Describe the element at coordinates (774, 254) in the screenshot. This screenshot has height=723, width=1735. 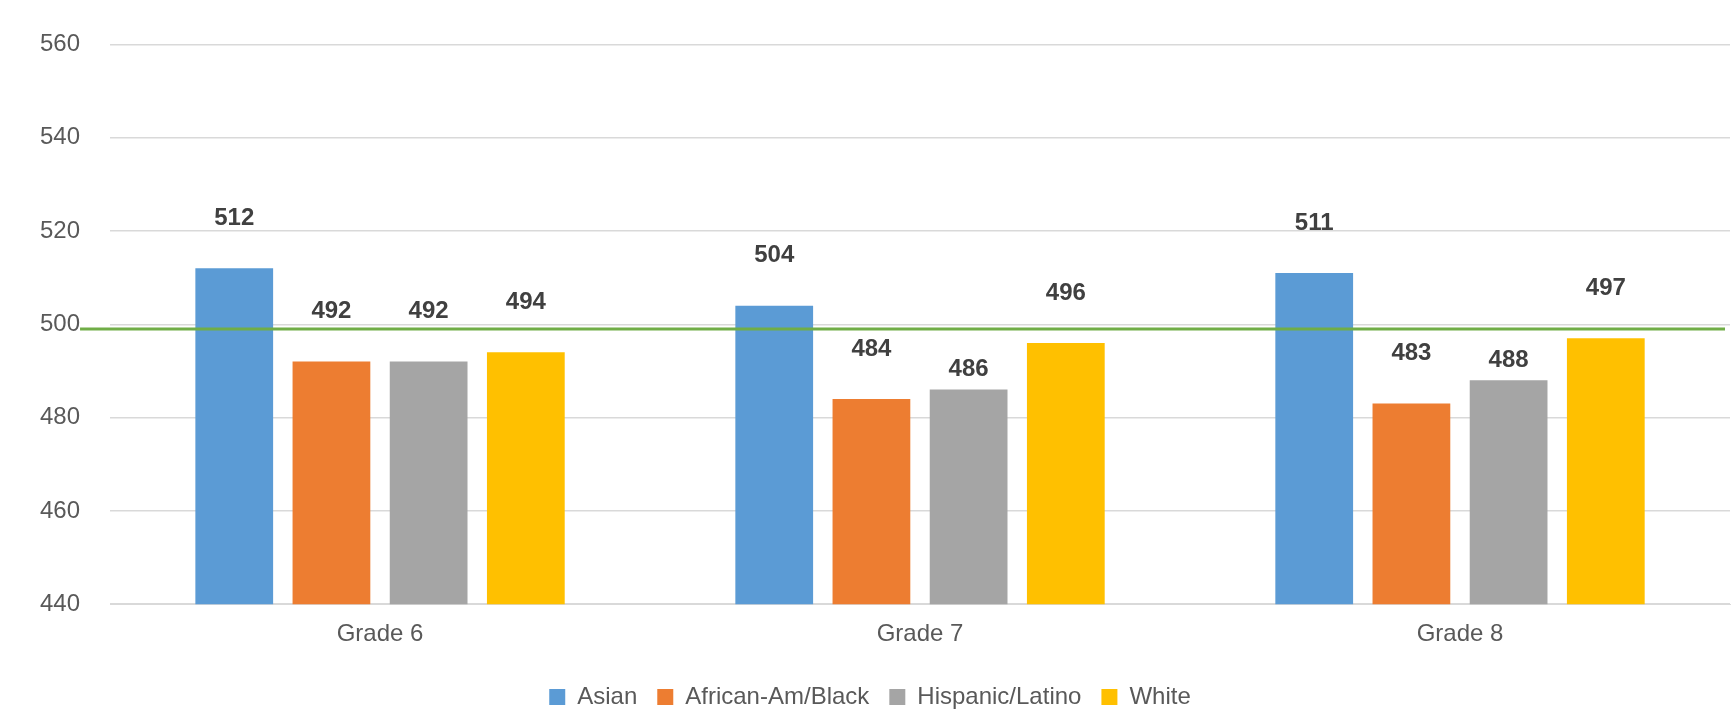
I see `data-label: 504` at that location.